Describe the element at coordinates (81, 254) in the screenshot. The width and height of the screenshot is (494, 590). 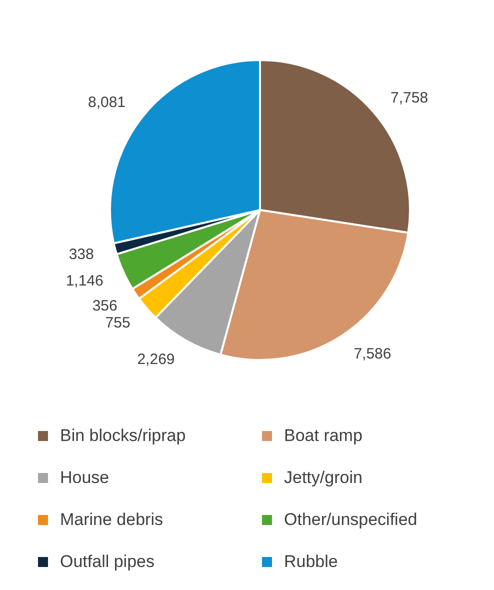
I see `data-label: 338` at that location.